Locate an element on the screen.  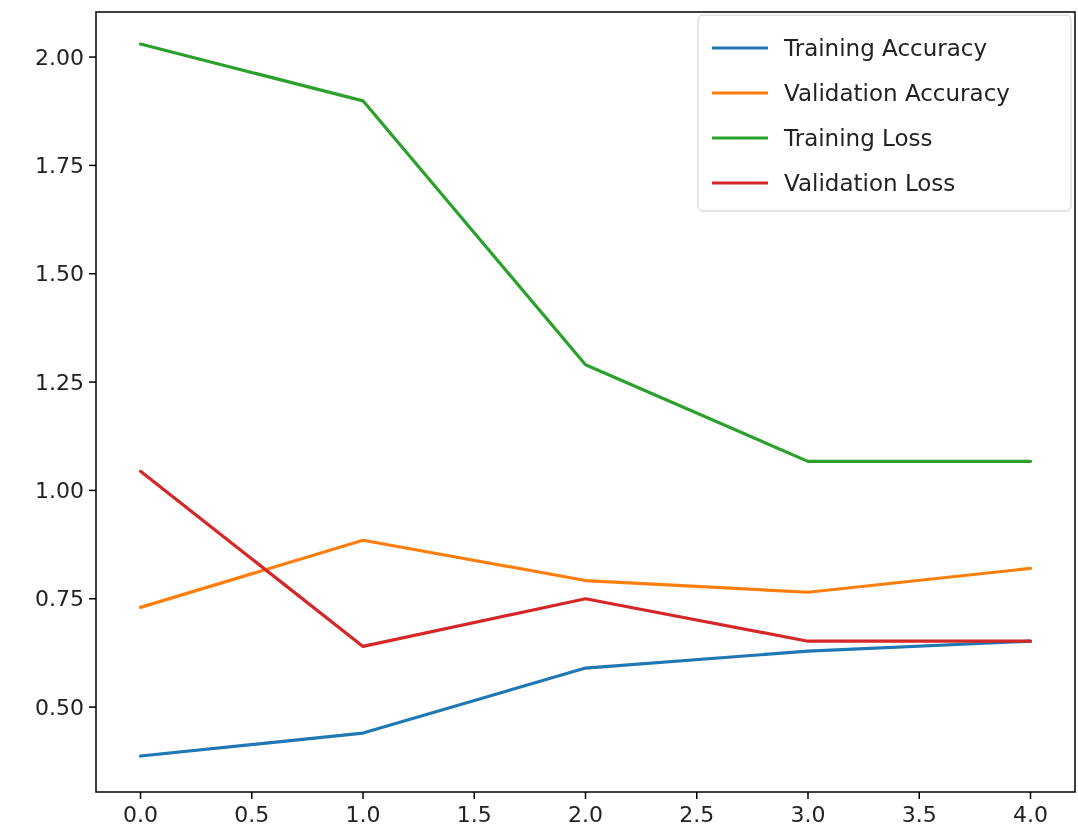
y-tick-label: 1.00 is located at coordinates (59, 491).